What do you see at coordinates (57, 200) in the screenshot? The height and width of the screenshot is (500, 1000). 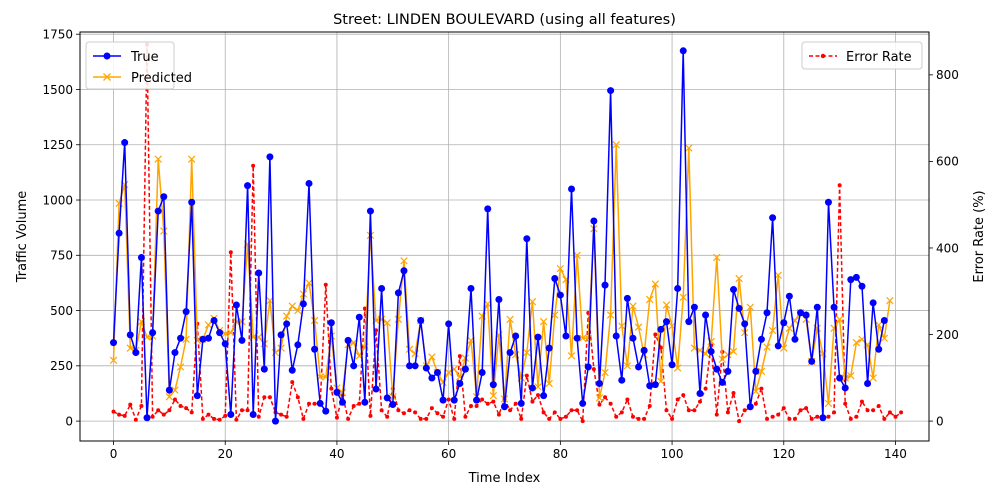 I see `y-tick-label: 1000` at bounding box center [57, 200].